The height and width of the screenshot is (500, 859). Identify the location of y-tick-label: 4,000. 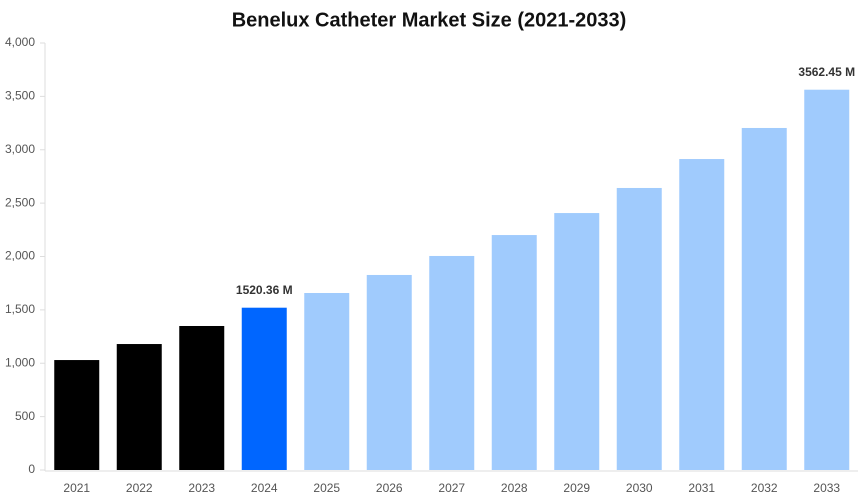
(20, 42).